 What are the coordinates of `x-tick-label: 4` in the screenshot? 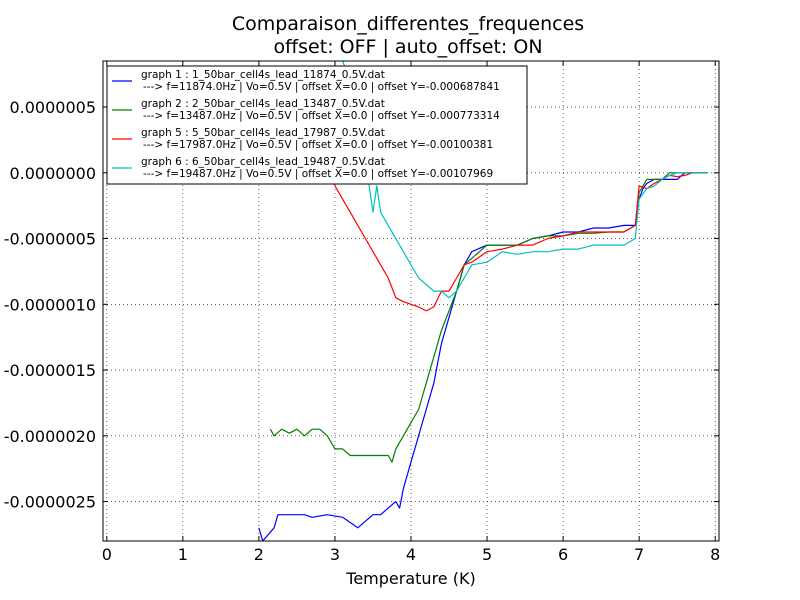 It's located at (411, 554).